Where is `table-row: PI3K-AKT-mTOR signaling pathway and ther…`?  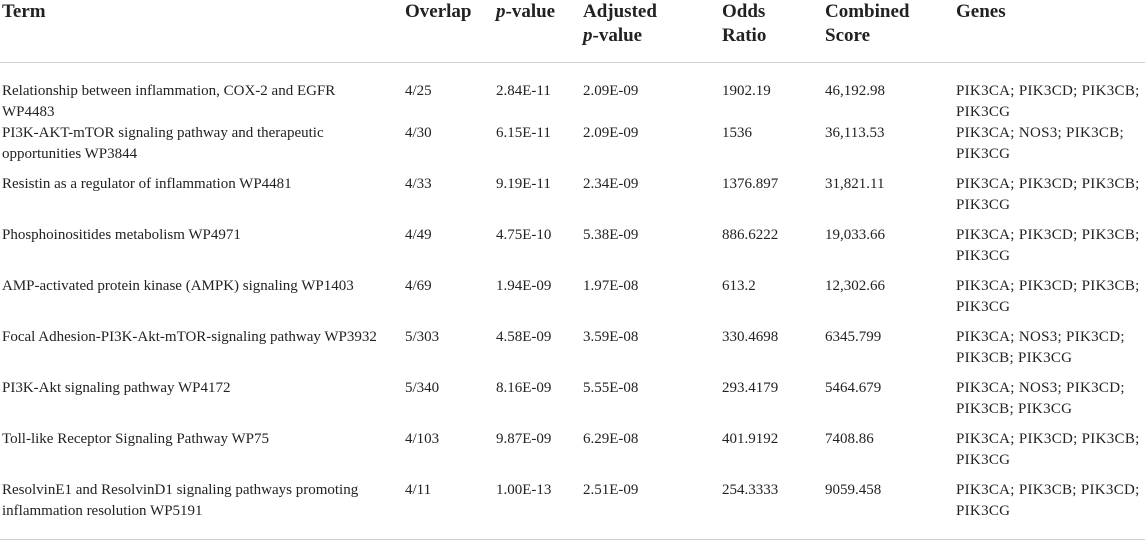
table-row: PI3K-AKT-mTOR signaling pathway and ther… is located at coordinates (572, 148).